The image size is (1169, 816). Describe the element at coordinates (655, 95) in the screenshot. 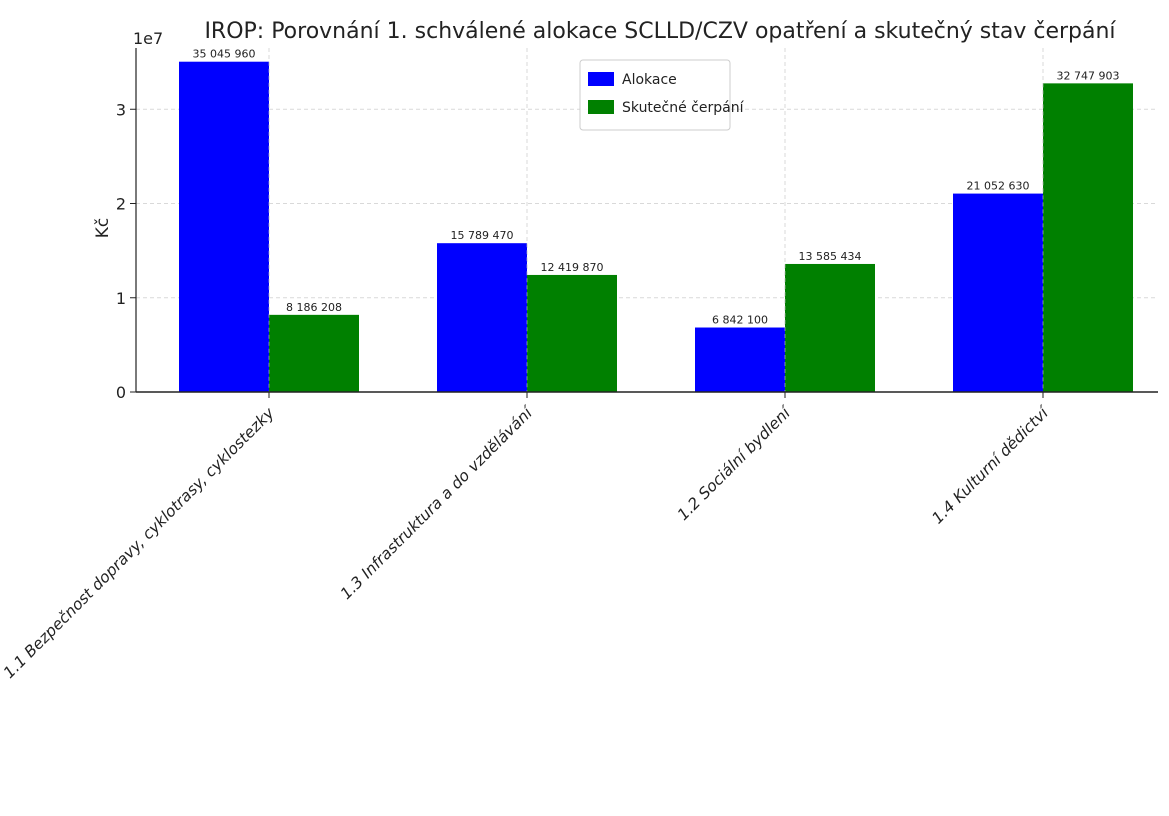

I see `legend-box` at that location.